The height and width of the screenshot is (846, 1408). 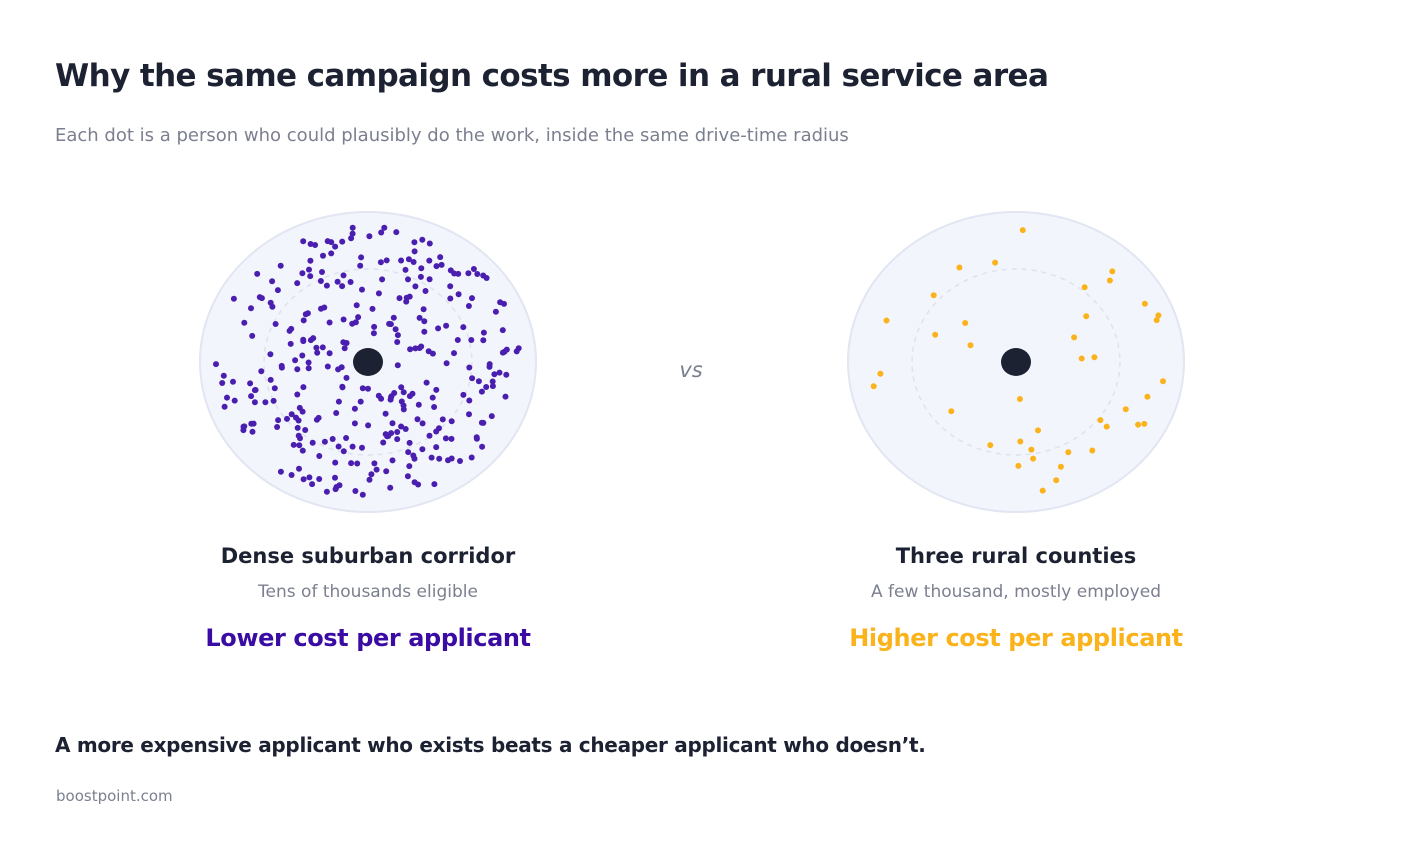 I want to click on rural-inner-ring, so click(x=1016, y=362).